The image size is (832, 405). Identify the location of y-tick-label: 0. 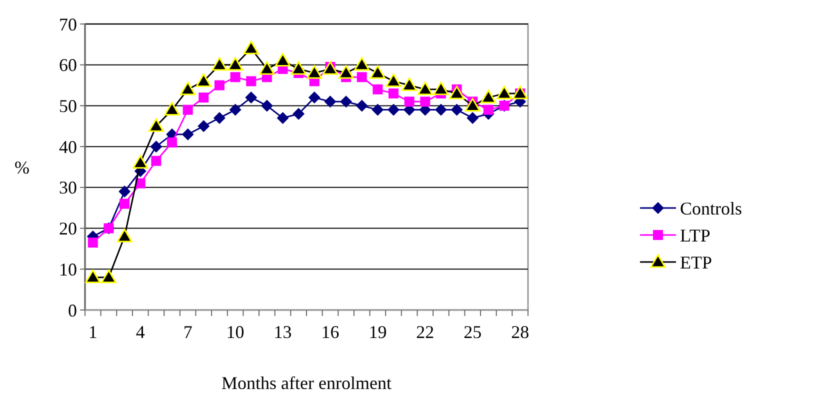
(72, 310).